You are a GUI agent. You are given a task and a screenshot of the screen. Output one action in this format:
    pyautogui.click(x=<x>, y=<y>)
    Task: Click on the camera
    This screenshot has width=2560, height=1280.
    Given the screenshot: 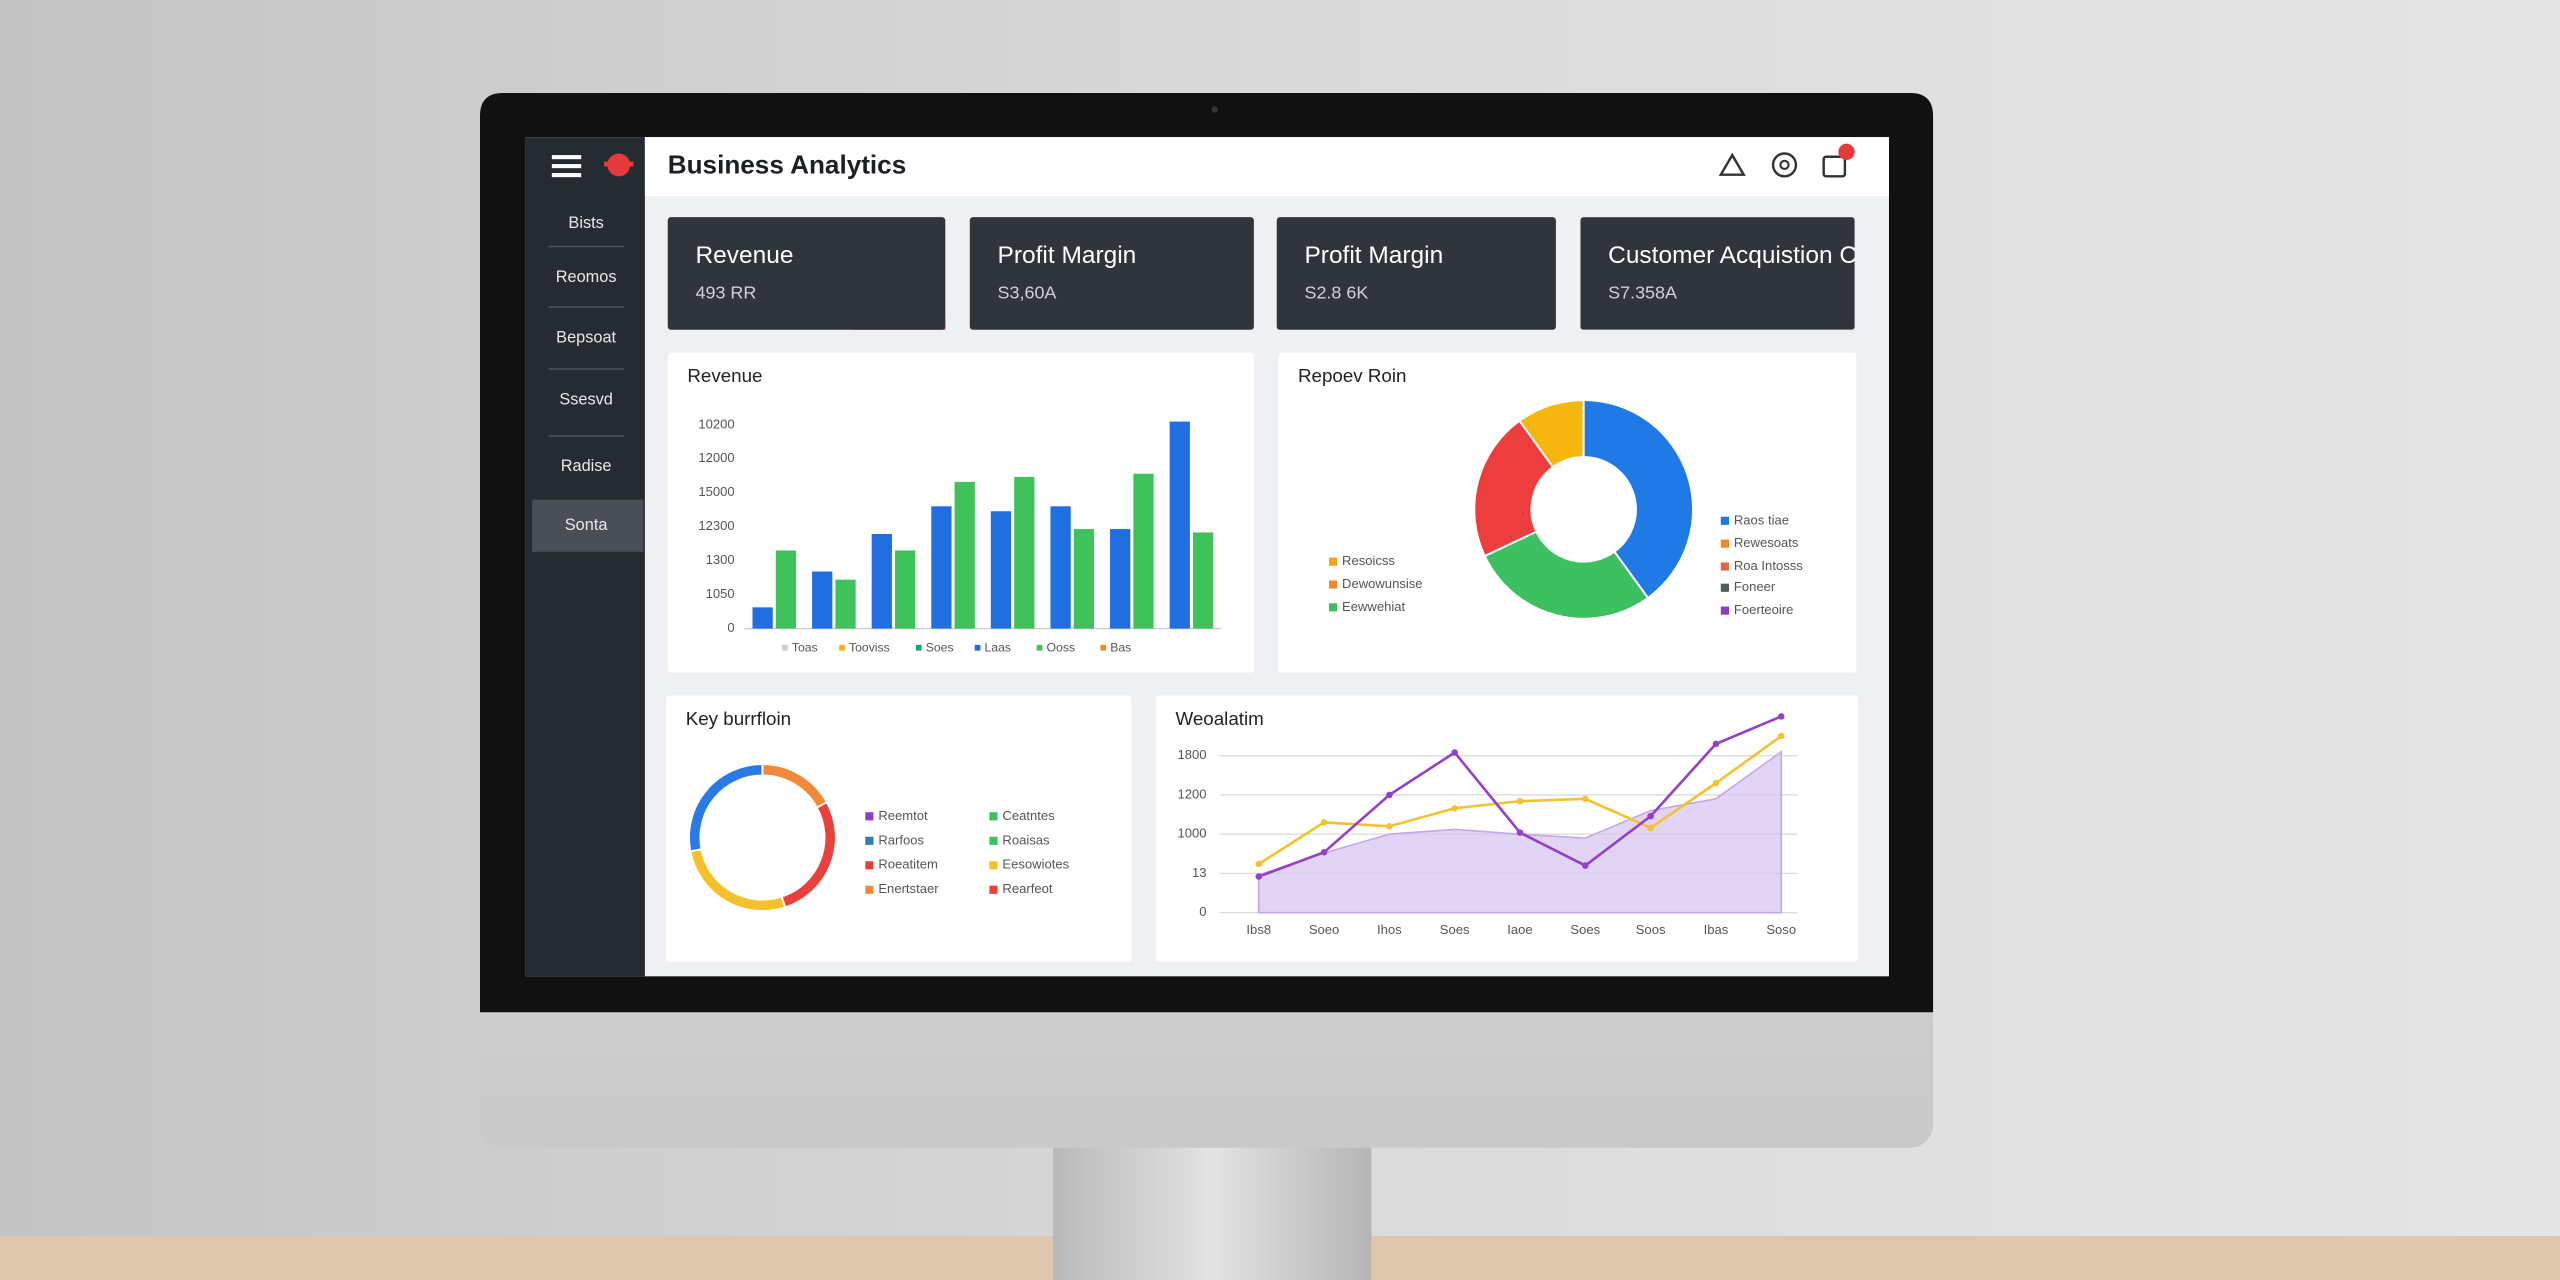 What is the action you would take?
    pyautogui.click(x=1214, y=109)
    